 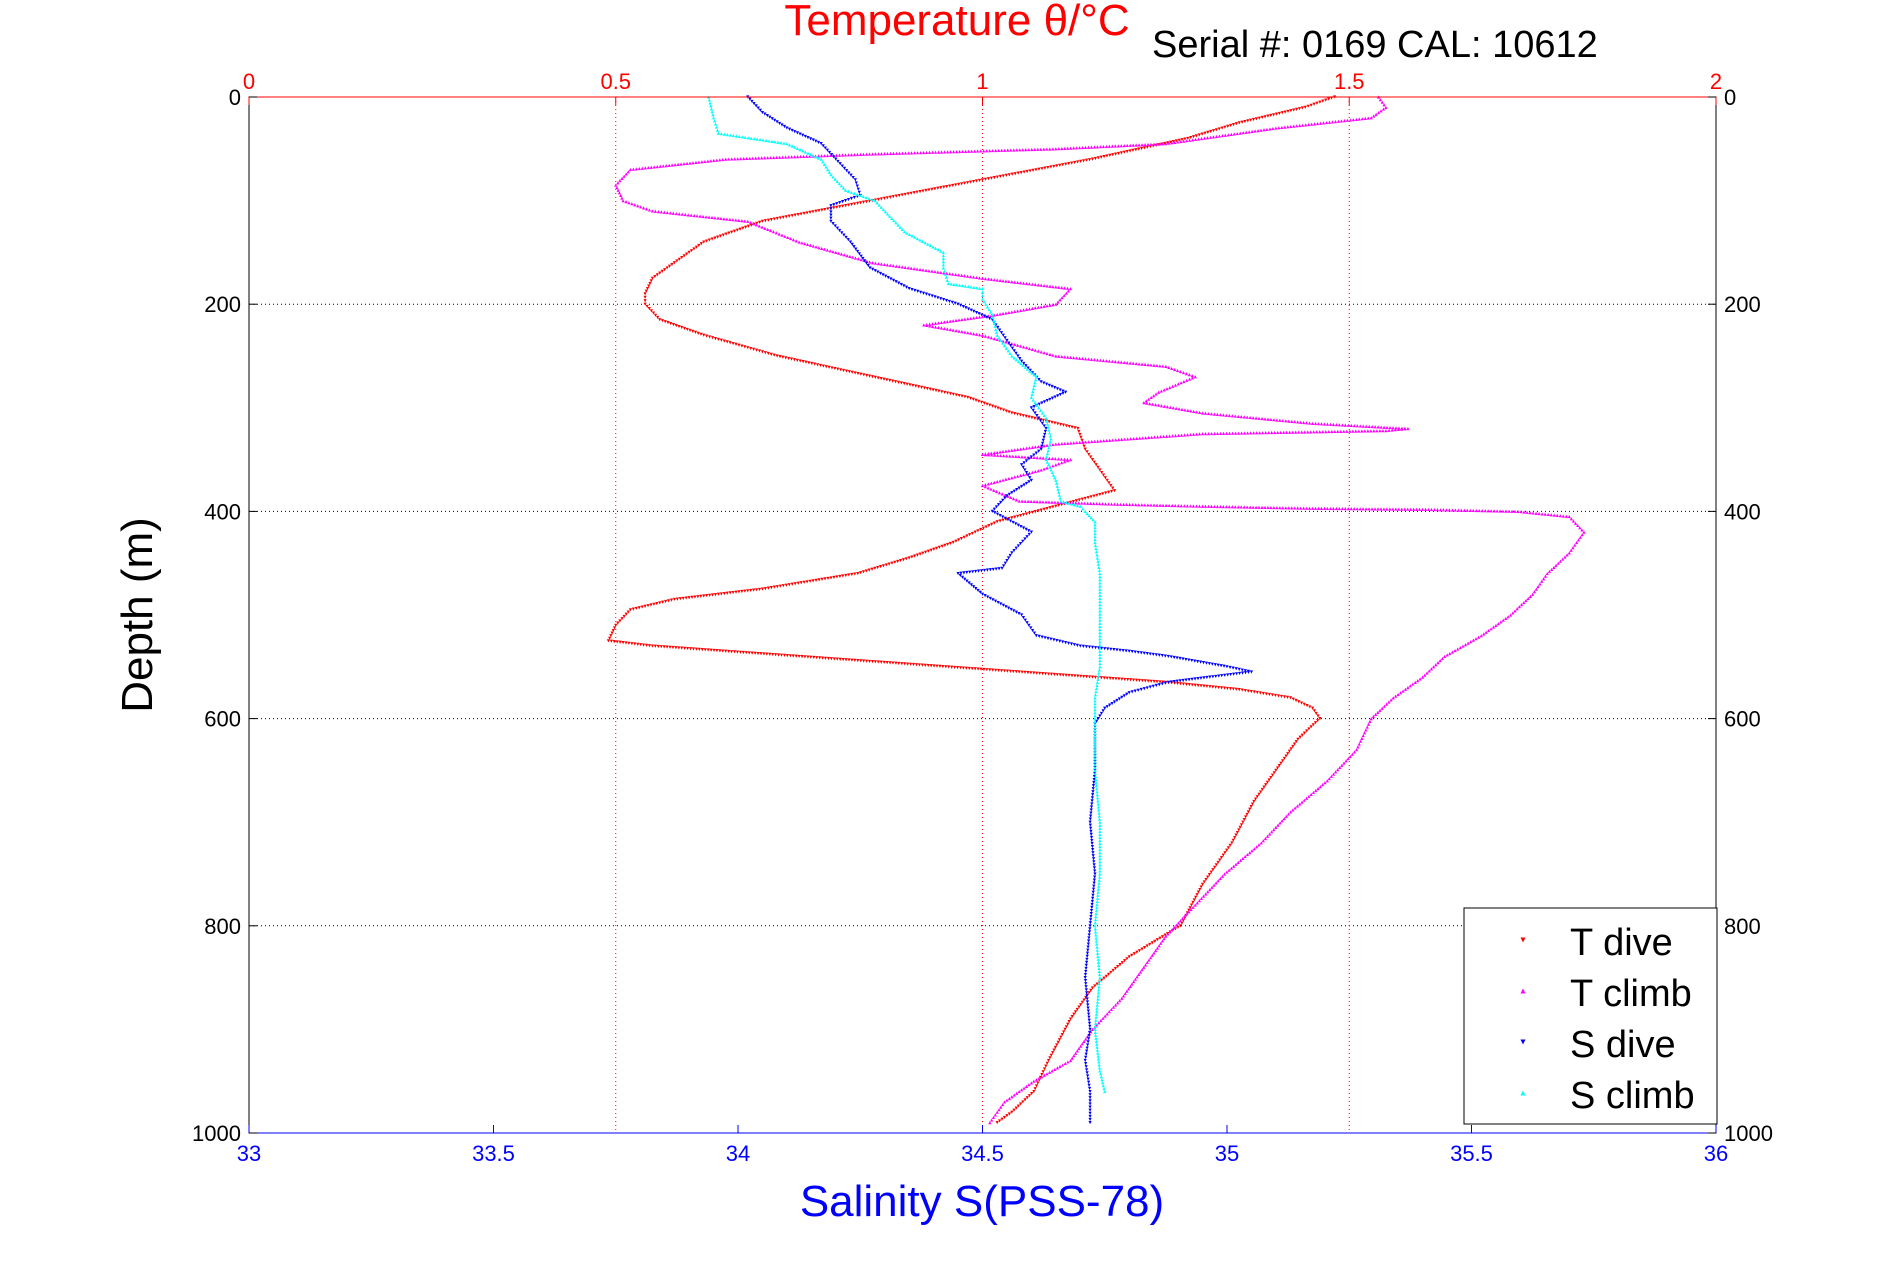 I want to click on temperature-axis-title: Temperature θ/°C, so click(x=956, y=22).